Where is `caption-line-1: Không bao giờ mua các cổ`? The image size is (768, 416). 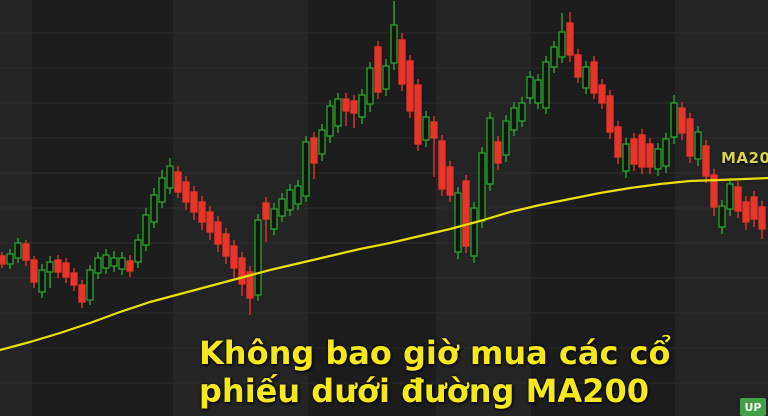 caption-line-1: Không bao giờ mua các cổ is located at coordinates (435, 353).